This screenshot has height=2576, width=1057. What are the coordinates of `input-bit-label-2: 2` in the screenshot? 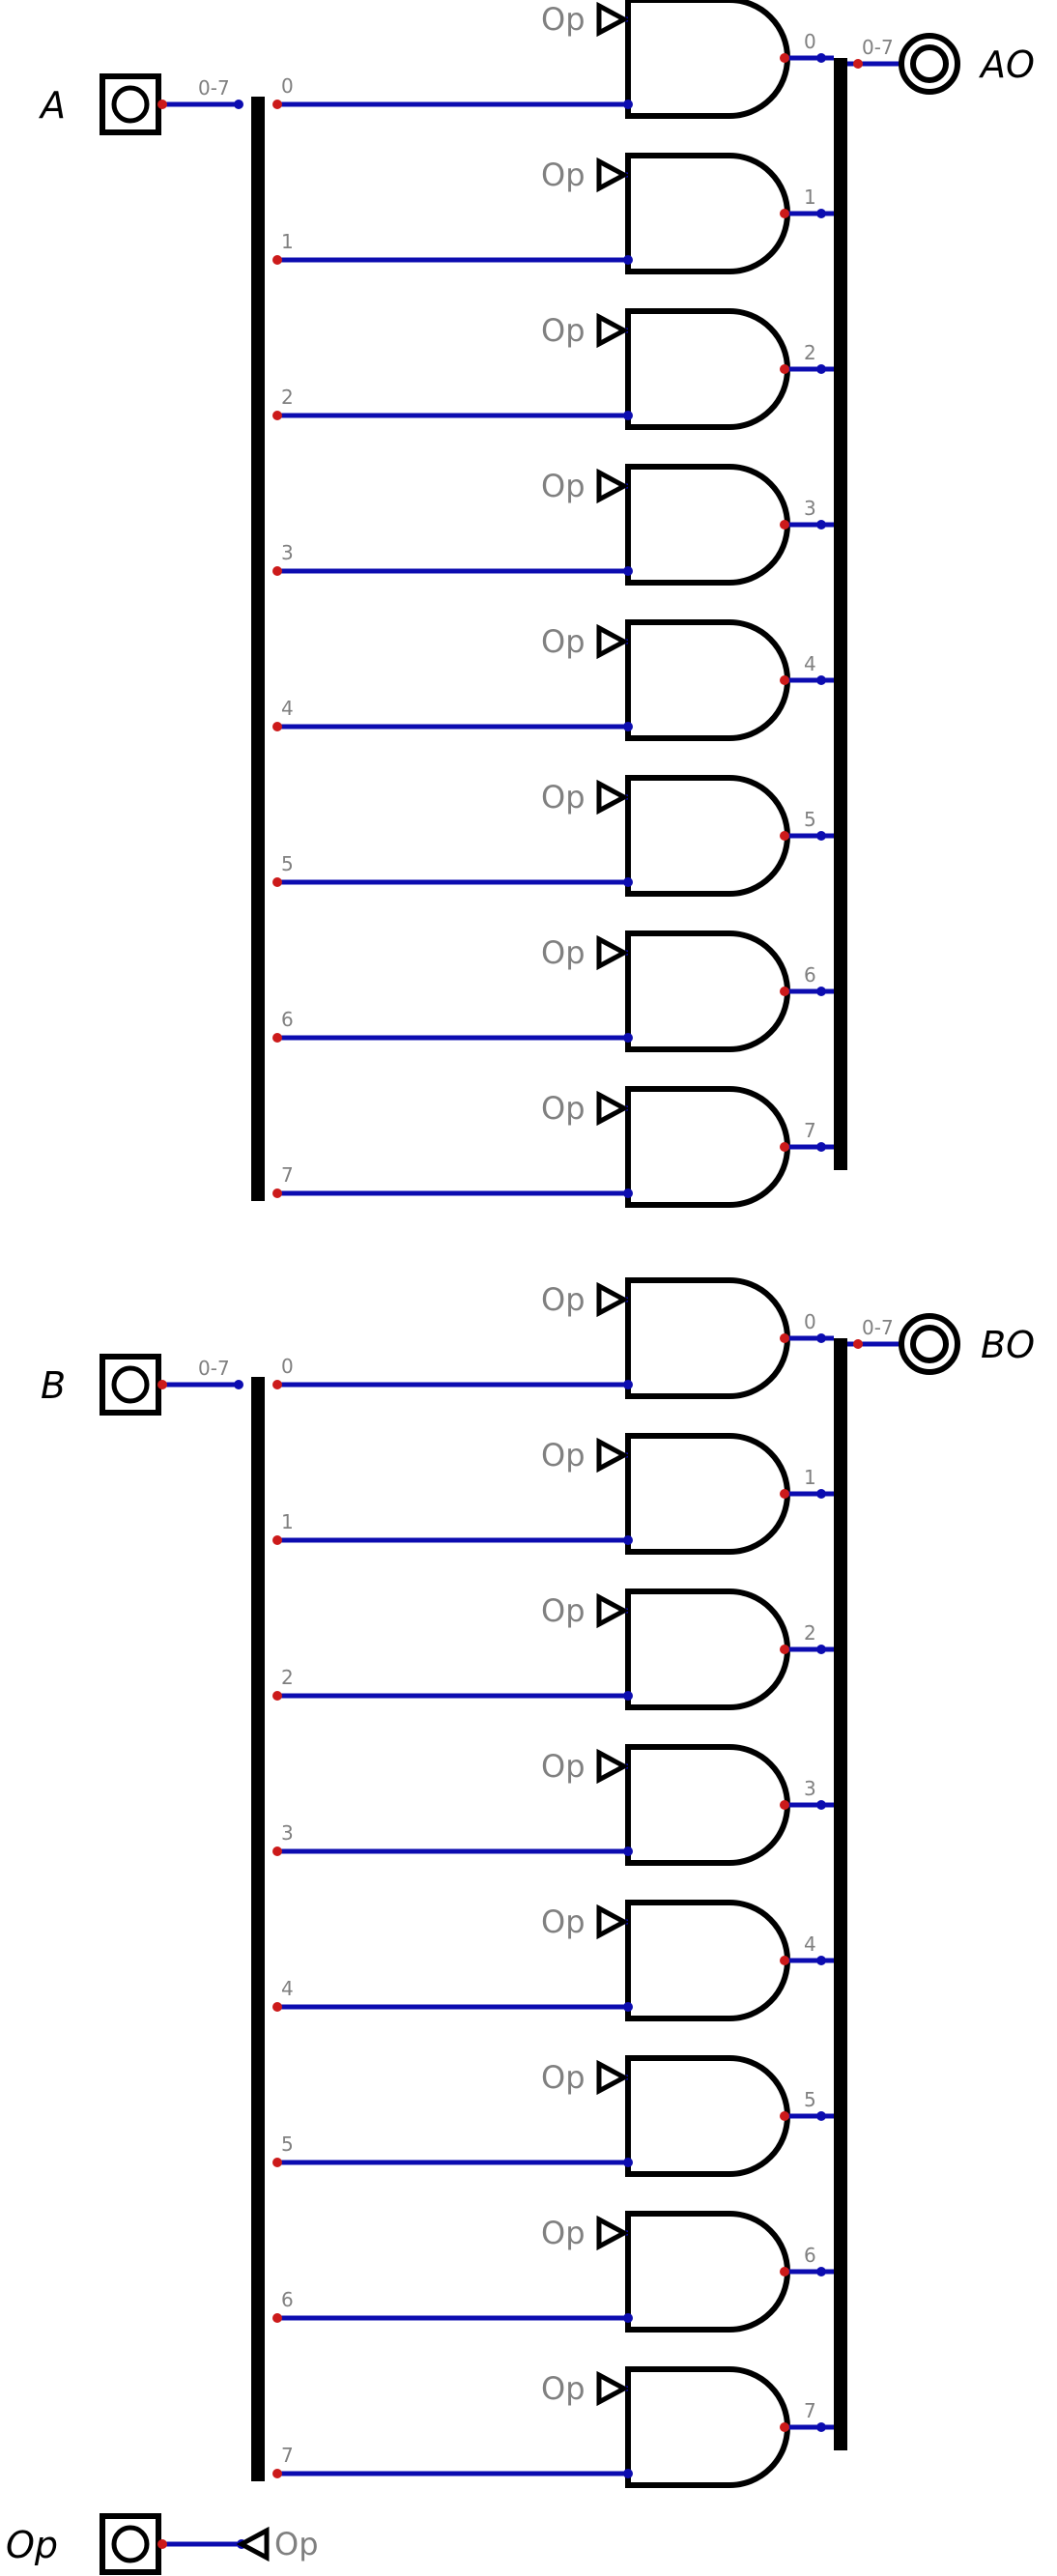 It's located at (287, 1678).